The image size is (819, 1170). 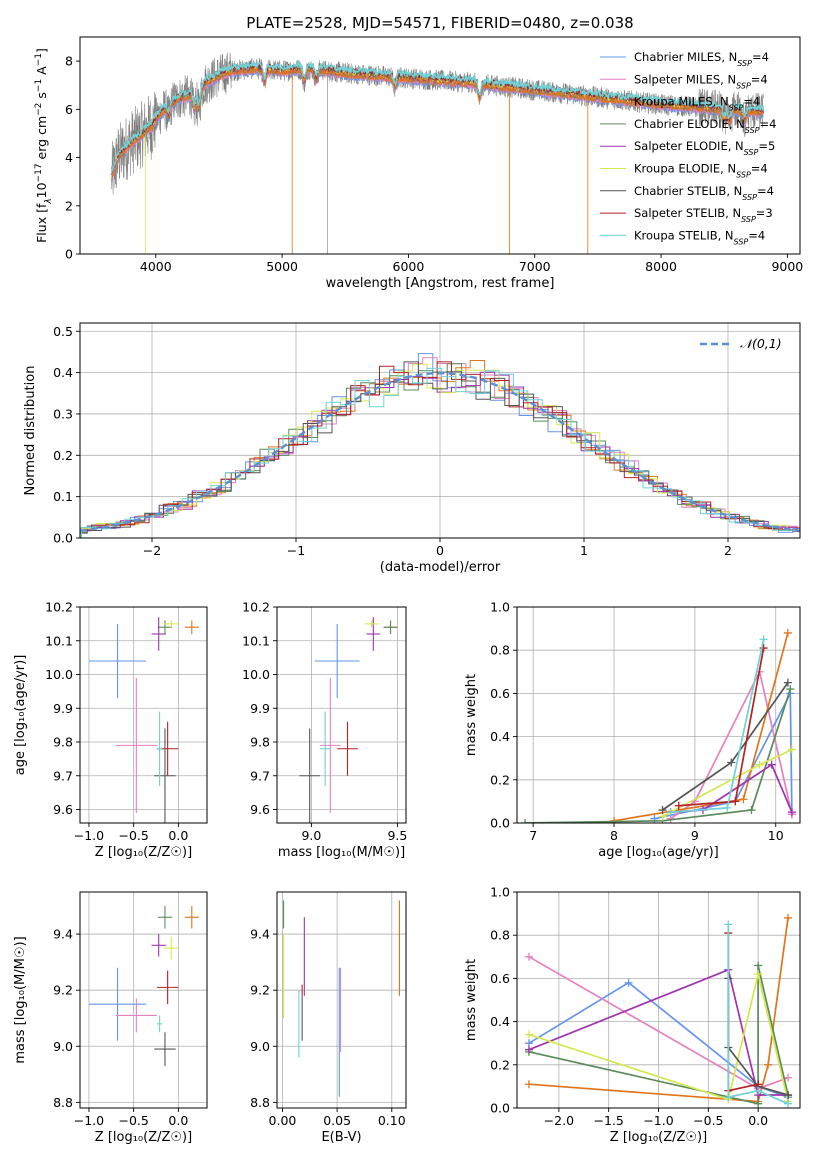 What do you see at coordinates (256, 607) in the screenshot?
I see `y-tick-label: 10.2` at bounding box center [256, 607].